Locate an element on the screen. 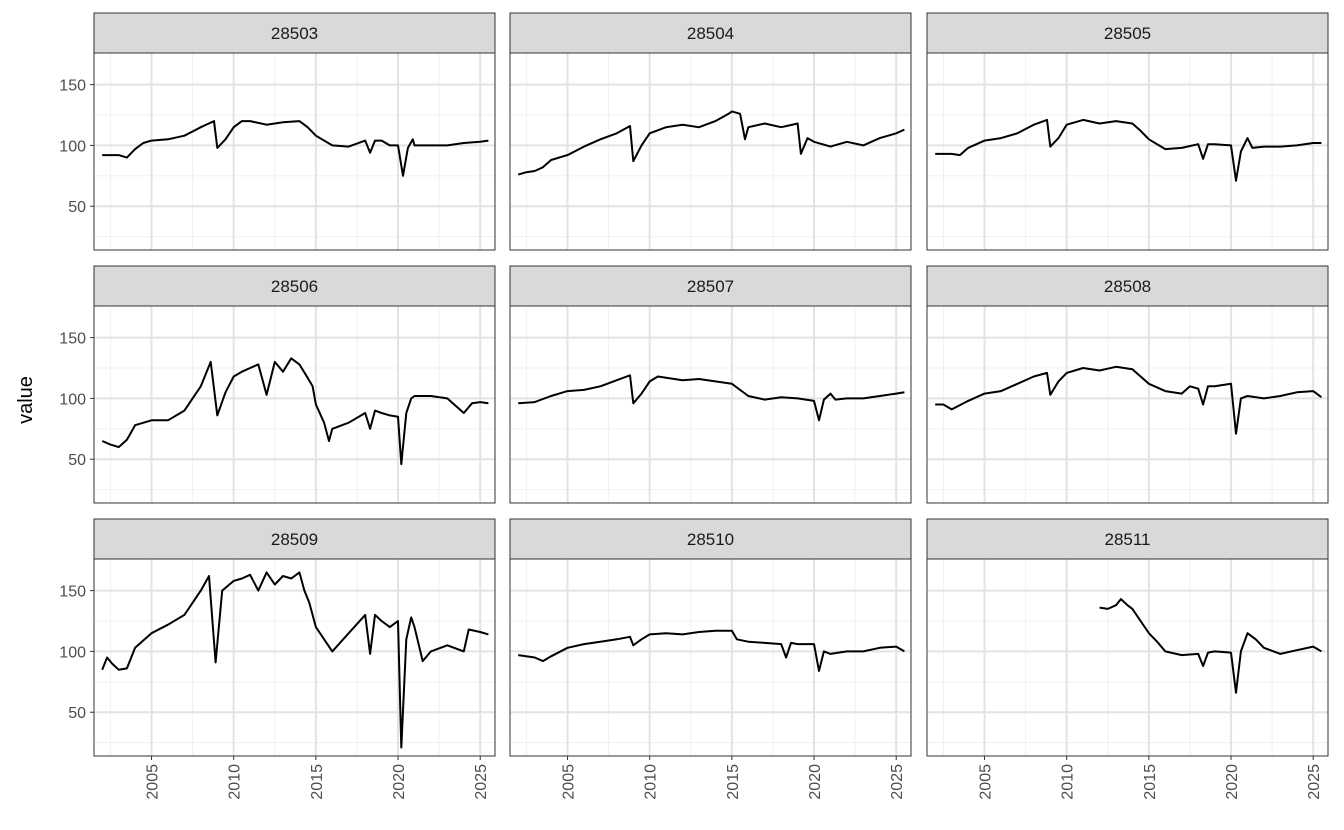 The height and width of the screenshot is (830, 1344). facet-panel: 28503 50 100 150 is located at coordinates (277, 131).